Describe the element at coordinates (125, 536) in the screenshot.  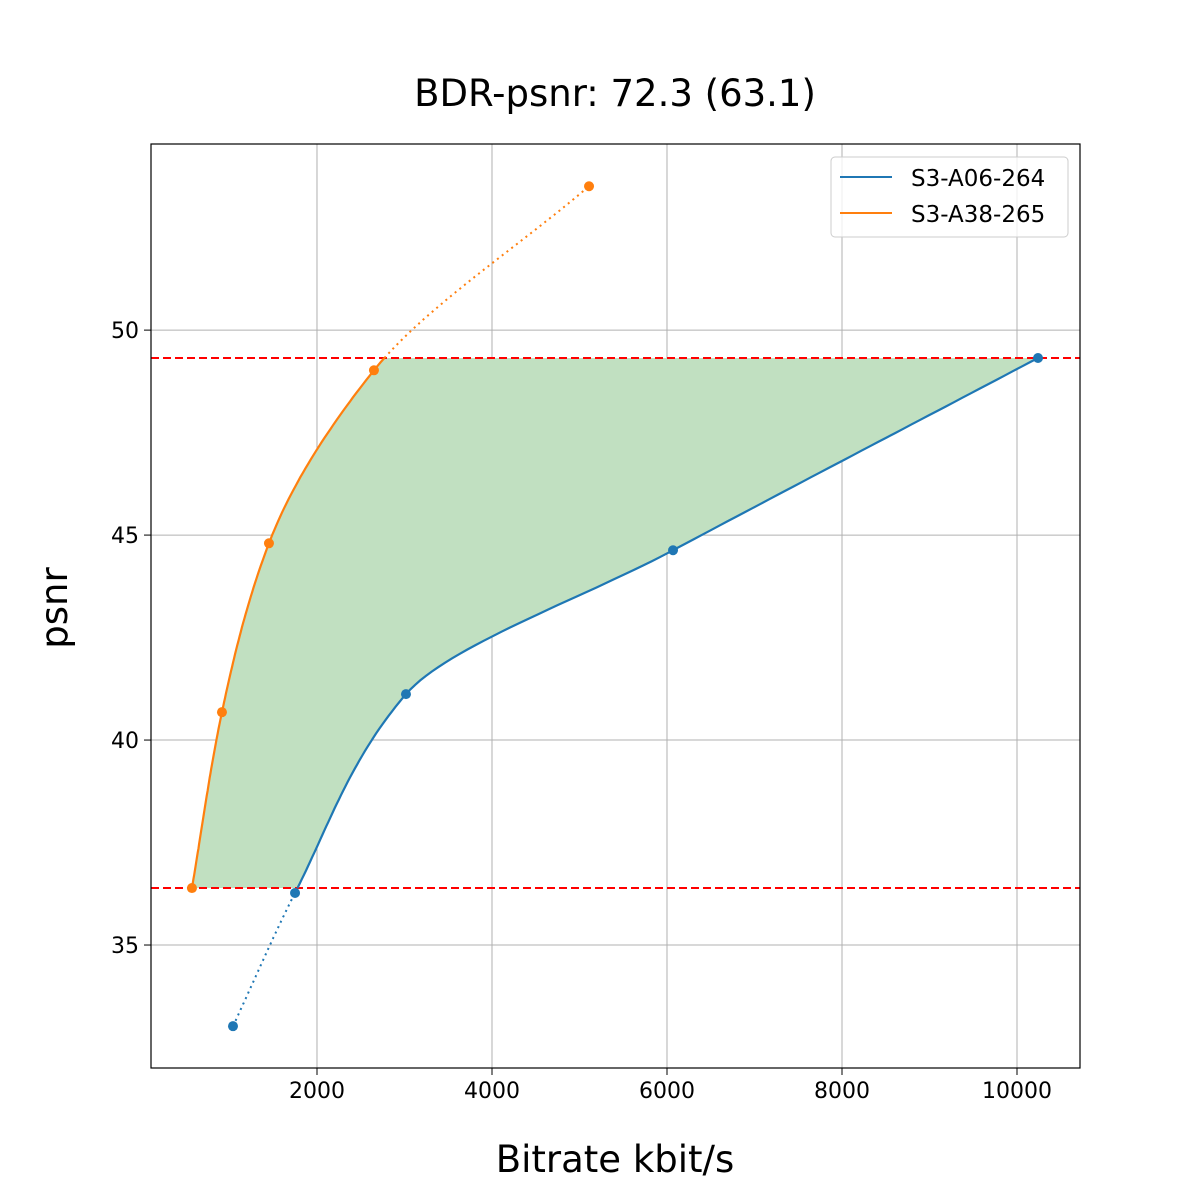
I see `y-tick-label: 45` at that location.